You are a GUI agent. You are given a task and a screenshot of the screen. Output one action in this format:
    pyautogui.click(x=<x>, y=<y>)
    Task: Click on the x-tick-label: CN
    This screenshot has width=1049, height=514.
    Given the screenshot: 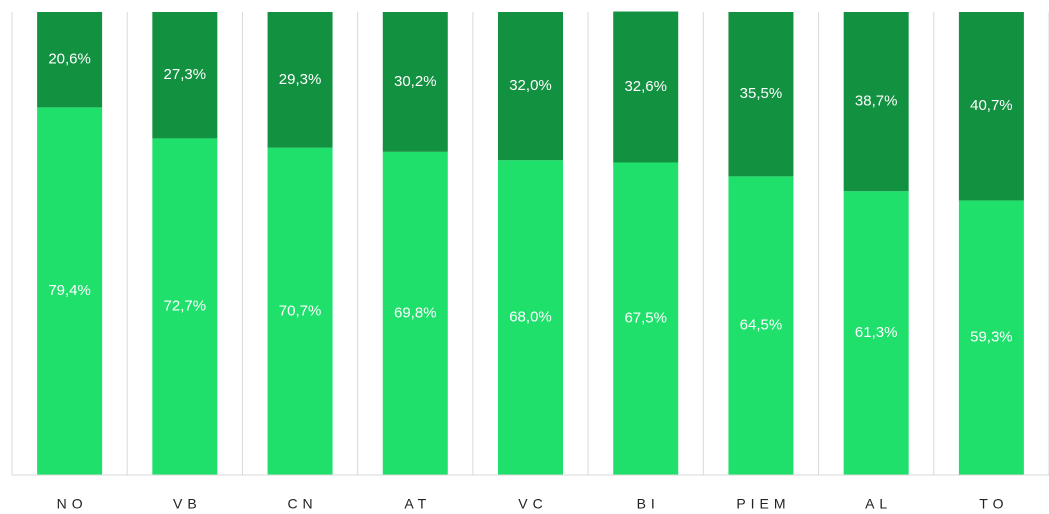 What is the action you would take?
    pyautogui.click(x=302, y=504)
    